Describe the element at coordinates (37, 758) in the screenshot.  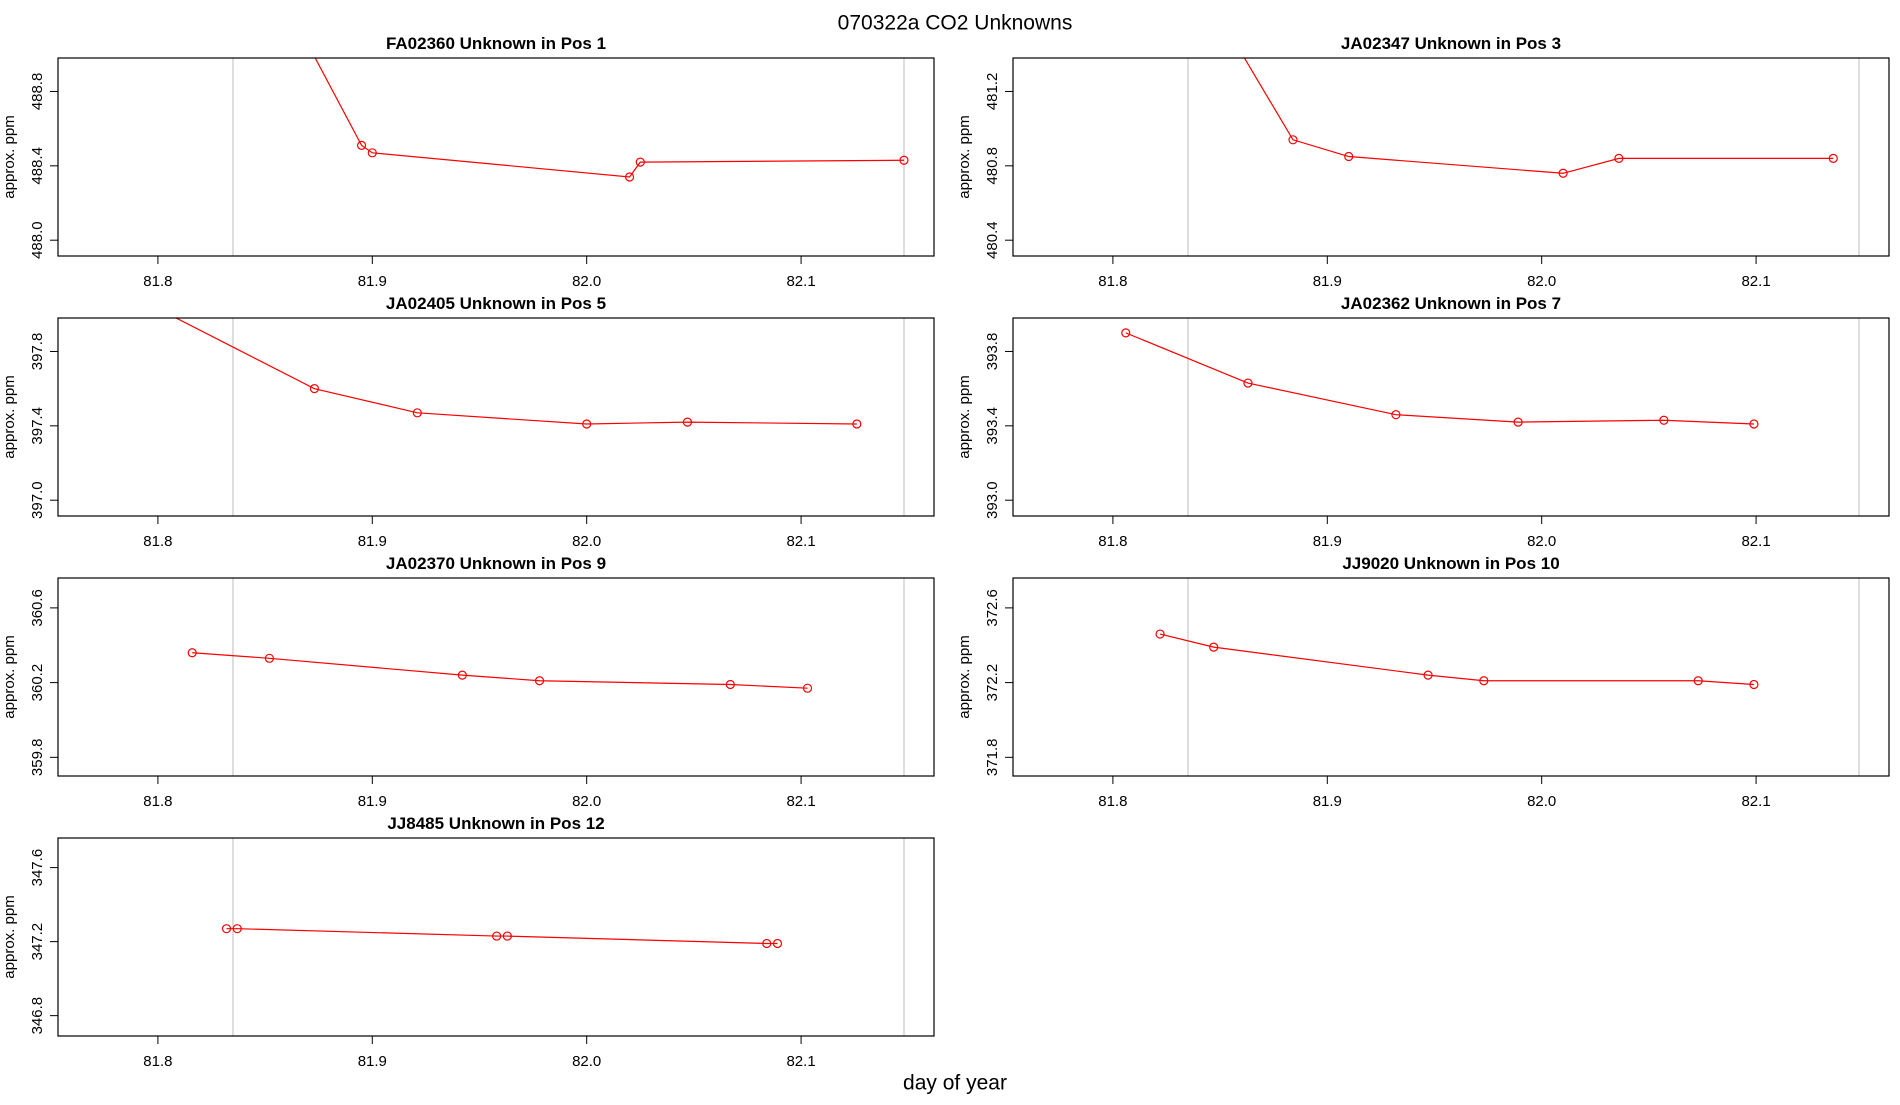
I see `y-tick-label: 359.8` at that location.